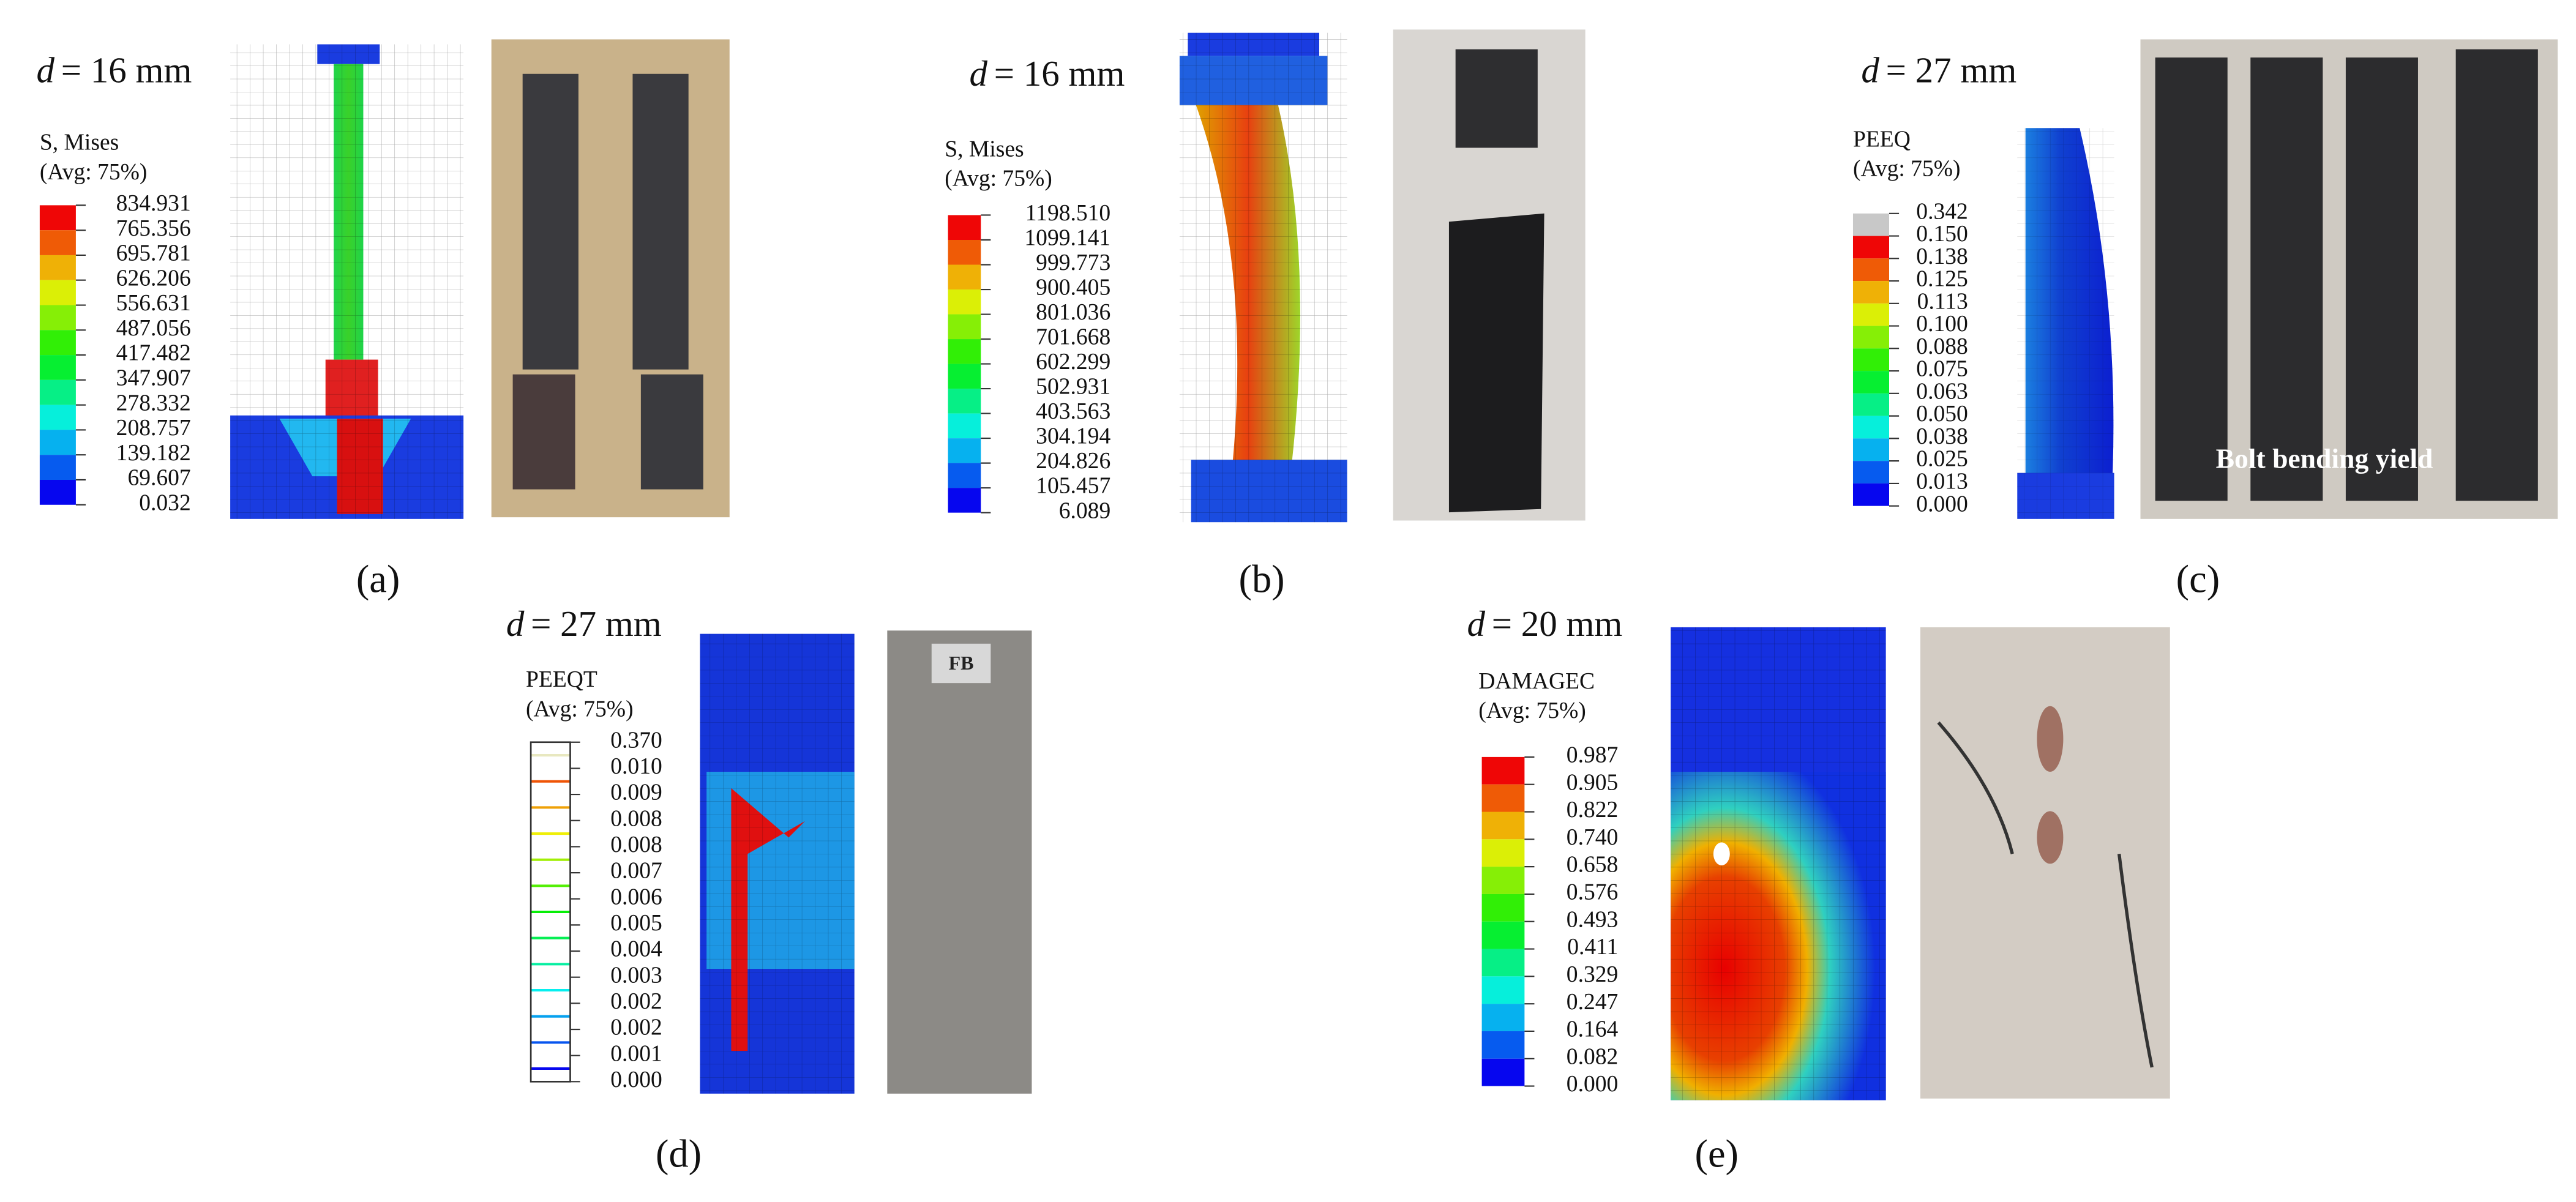 This screenshot has width=2576, height=1202. I want to click on diameter-value: = 27 mm, so click(1952, 70).